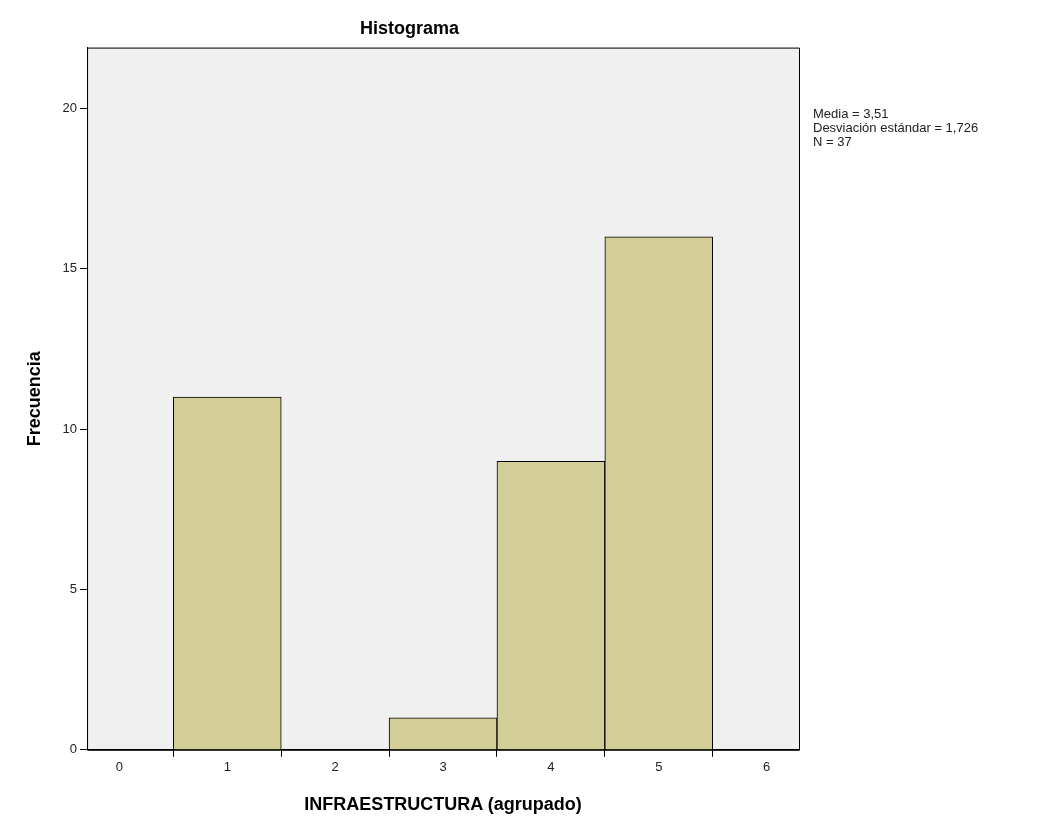  Describe the element at coordinates (551, 767) in the screenshot. I see `x-tick-label: 4` at that location.